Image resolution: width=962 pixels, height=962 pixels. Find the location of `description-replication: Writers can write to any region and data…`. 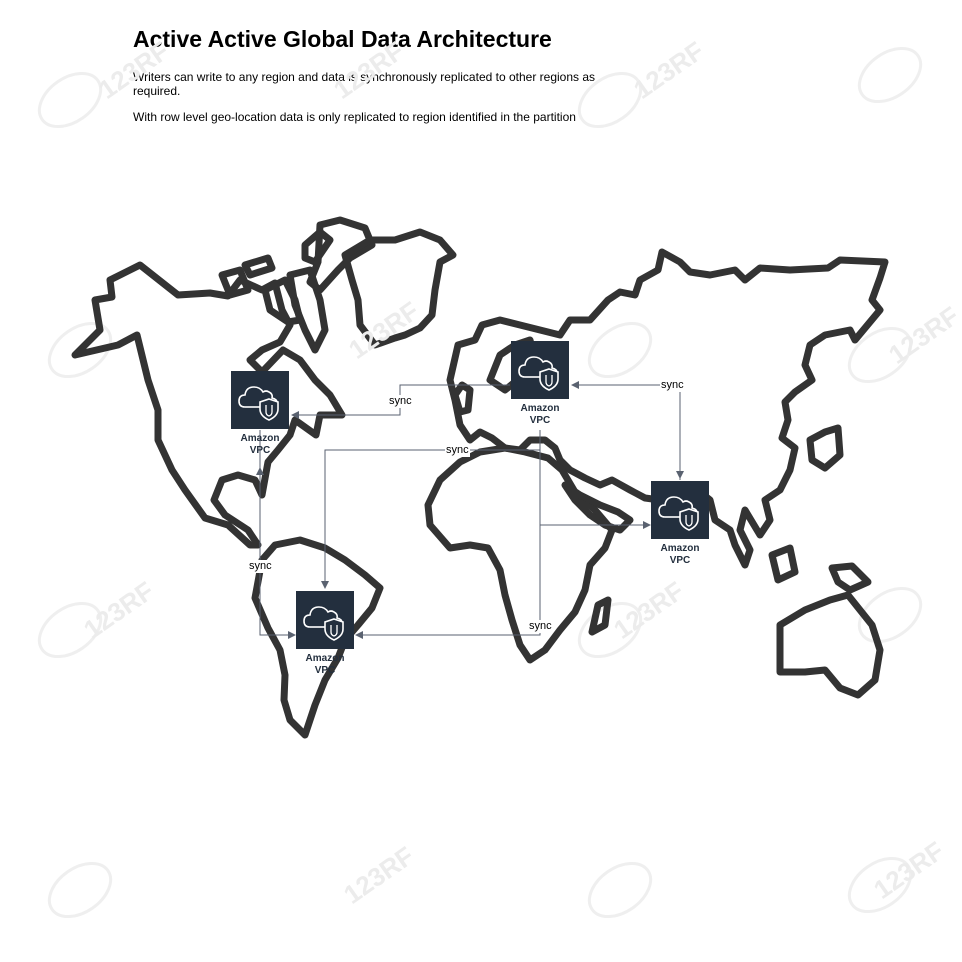

description-replication: Writers can write to any region and data… is located at coordinates (364, 84).